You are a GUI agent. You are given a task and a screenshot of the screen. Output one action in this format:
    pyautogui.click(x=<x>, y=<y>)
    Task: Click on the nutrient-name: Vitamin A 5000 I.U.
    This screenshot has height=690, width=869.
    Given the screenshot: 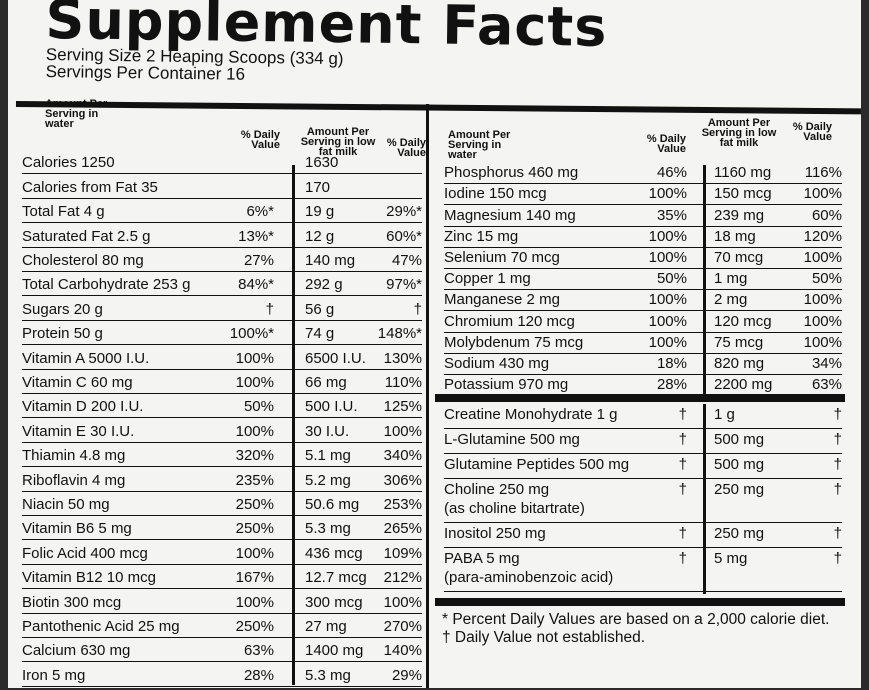 What is the action you would take?
    pyautogui.click(x=86, y=358)
    